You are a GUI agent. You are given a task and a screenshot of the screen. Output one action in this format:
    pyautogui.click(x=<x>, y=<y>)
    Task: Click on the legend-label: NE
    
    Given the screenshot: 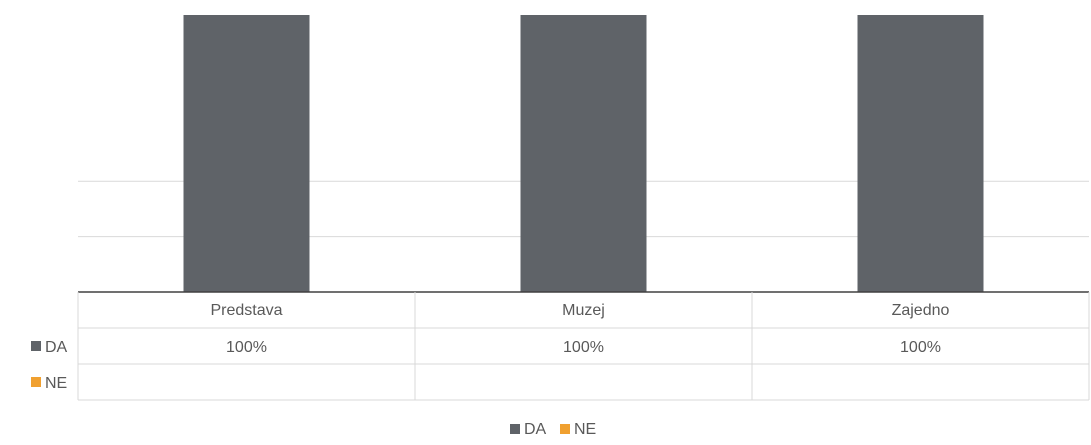 What is the action you would take?
    pyautogui.click(x=585, y=429)
    